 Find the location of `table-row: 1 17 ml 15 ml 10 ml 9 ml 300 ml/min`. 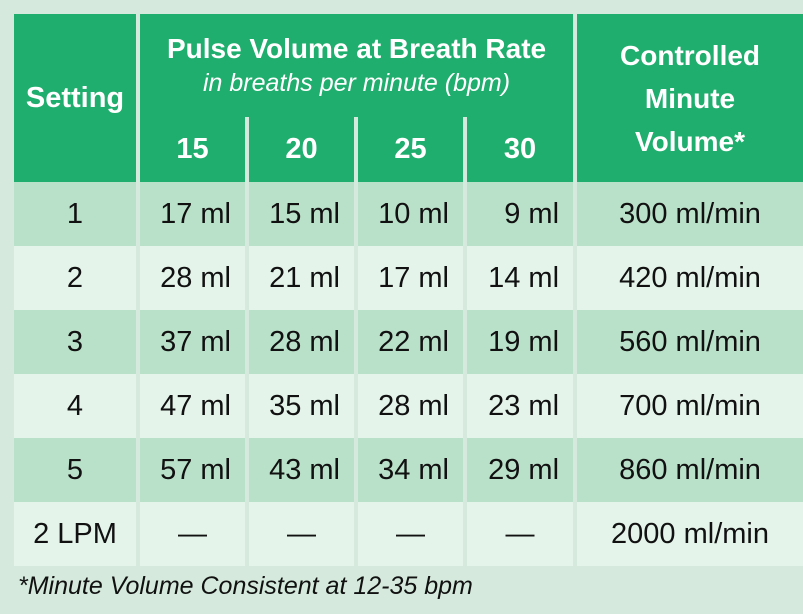

table-row: 1 17 ml 15 ml 10 ml 9 ml 300 ml/min is located at coordinates (408, 214).